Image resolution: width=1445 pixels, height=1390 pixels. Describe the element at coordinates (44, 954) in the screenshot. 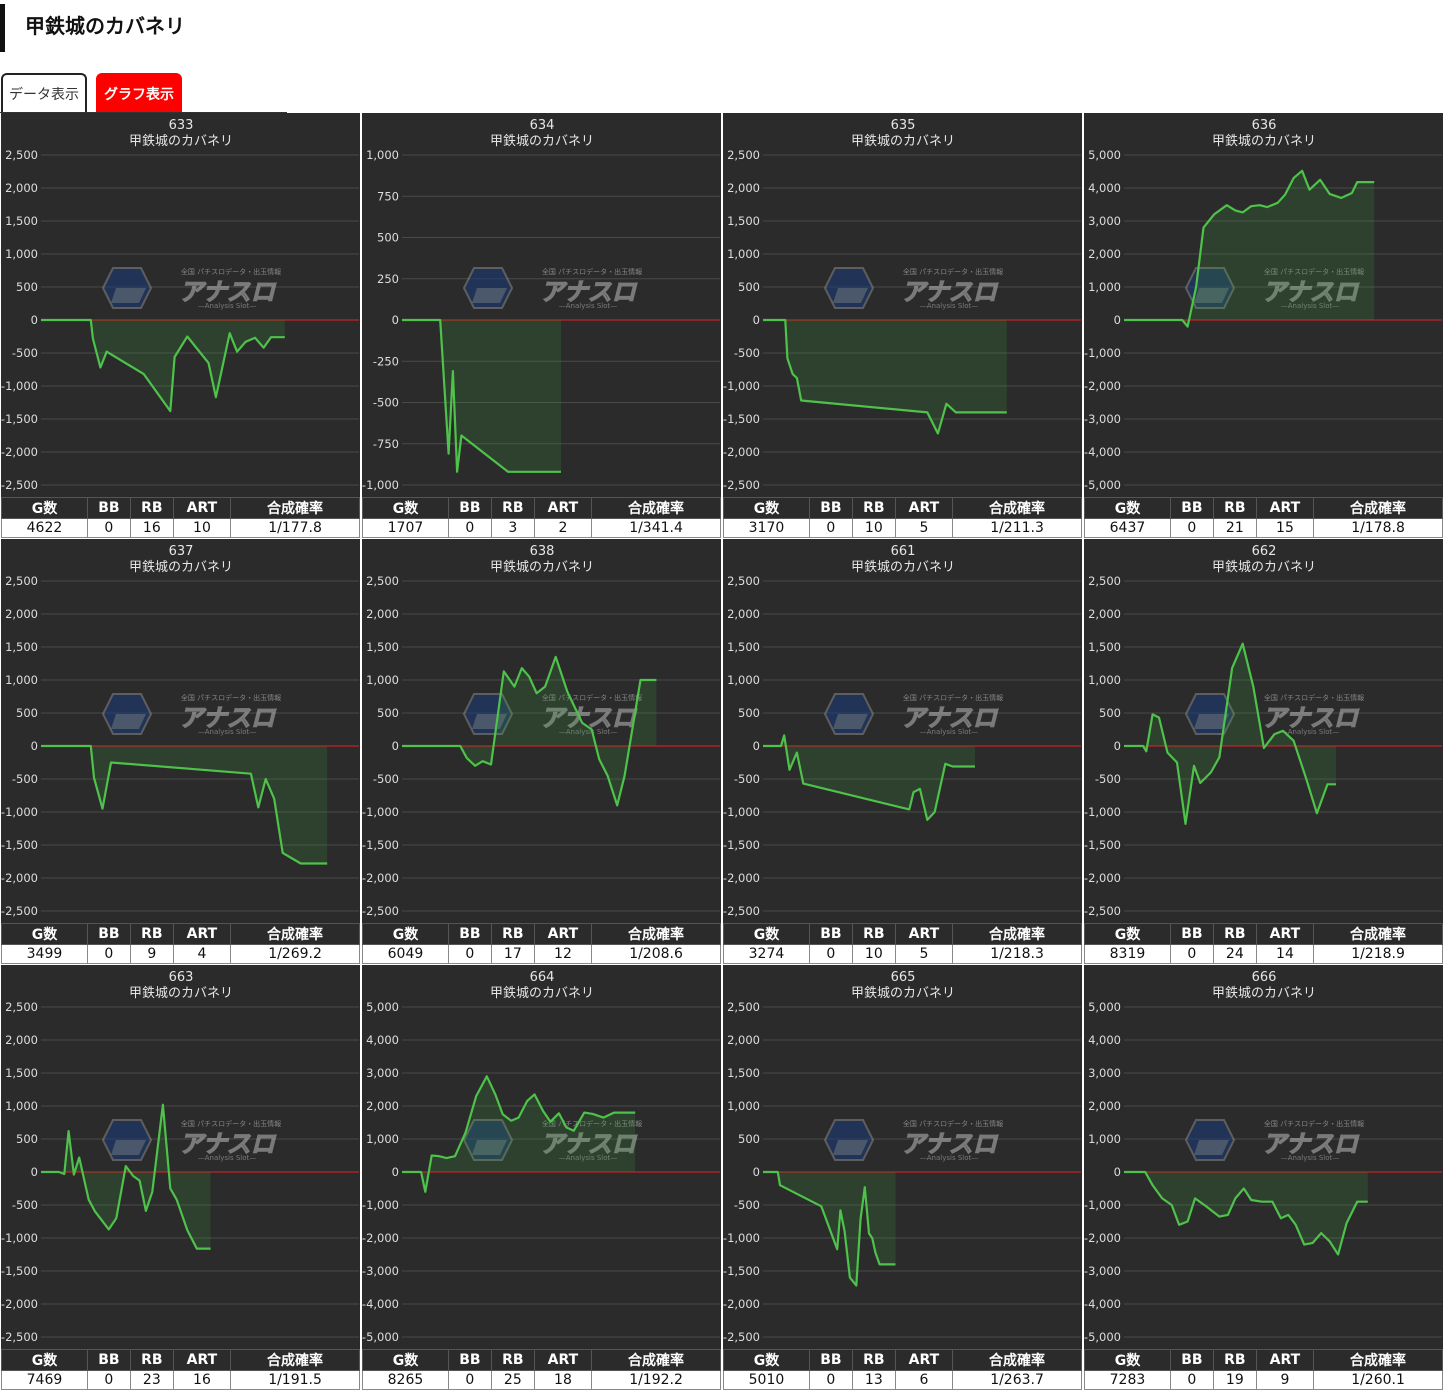

I see `stats-value: 3499` at that location.